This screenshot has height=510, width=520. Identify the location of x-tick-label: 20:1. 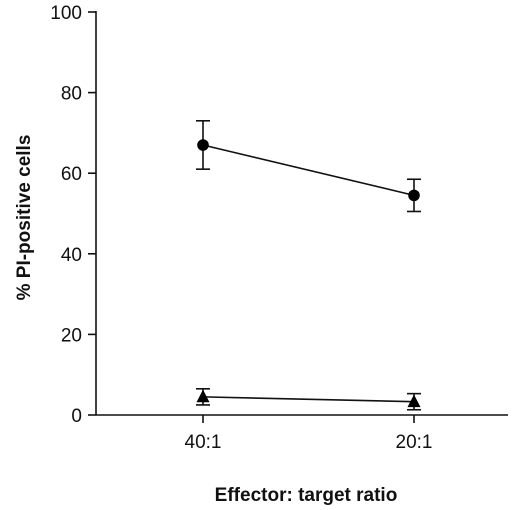
(414, 442).